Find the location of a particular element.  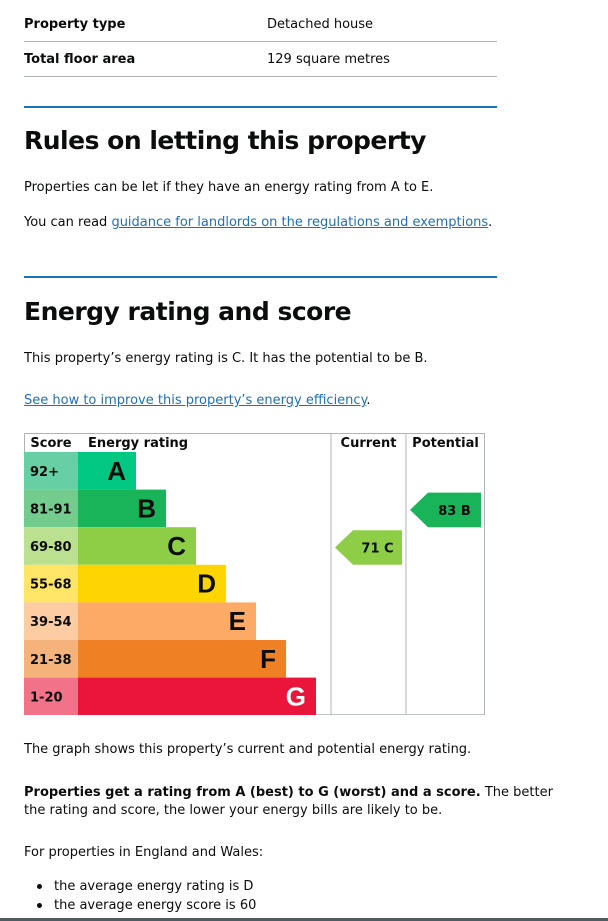

rating-letter-c: C is located at coordinates (176, 546).